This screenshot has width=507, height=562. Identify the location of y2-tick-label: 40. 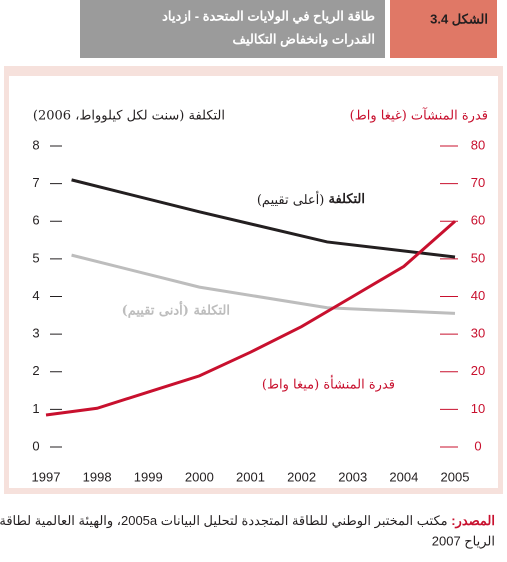
(478, 295).